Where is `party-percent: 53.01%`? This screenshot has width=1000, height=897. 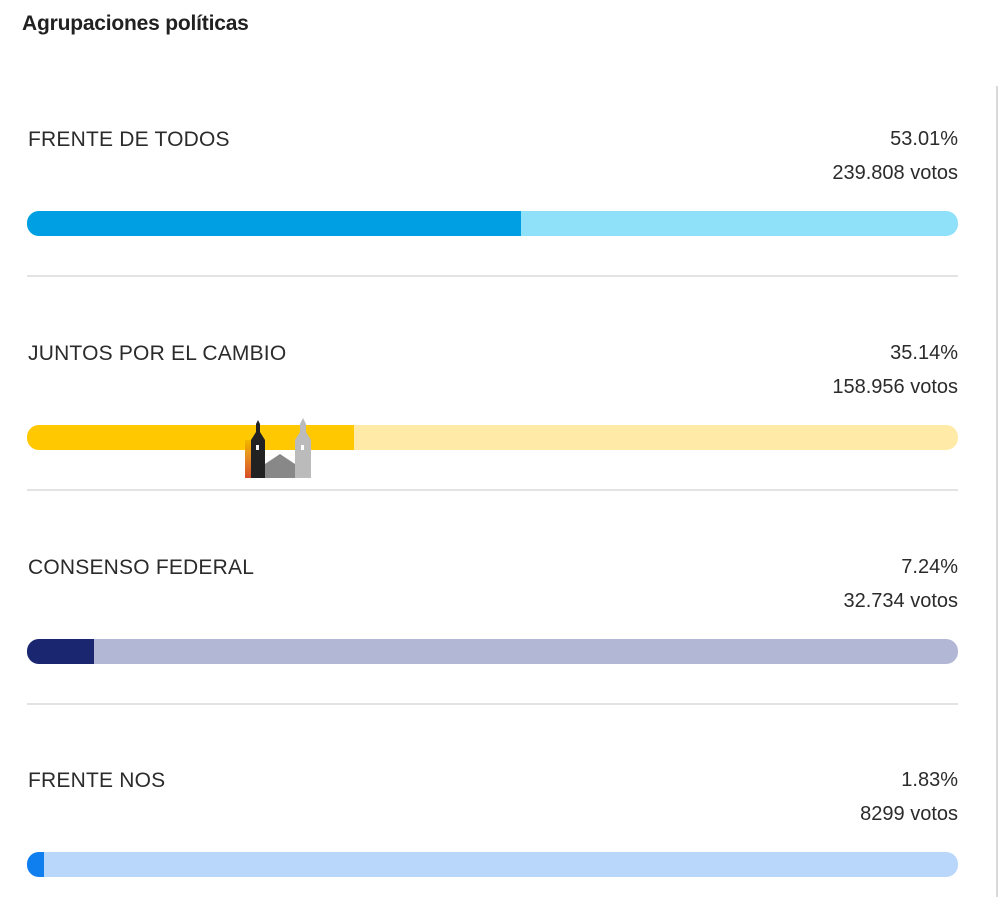
party-percent: 53.01% is located at coordinates (924, 139).